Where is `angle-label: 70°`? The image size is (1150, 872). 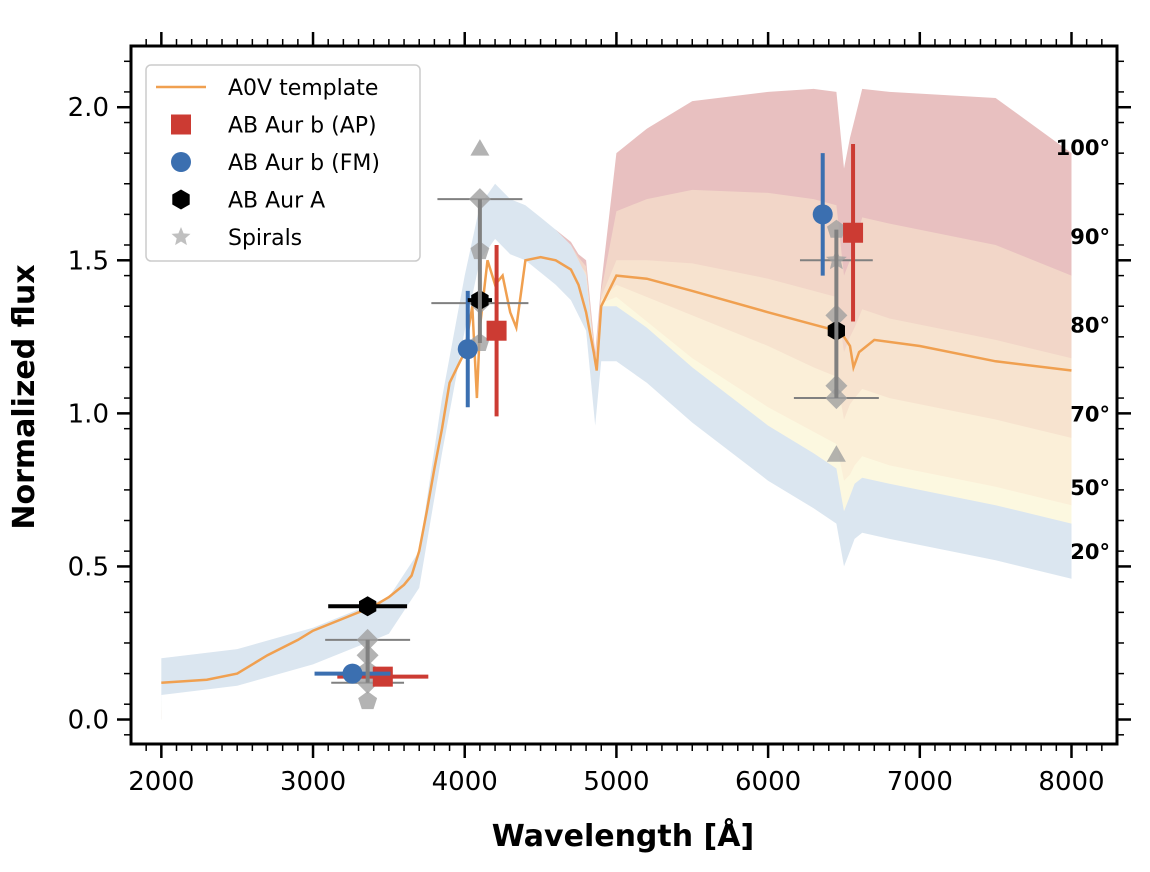
angle-label: 70° is located at coordinates (1090, 414).